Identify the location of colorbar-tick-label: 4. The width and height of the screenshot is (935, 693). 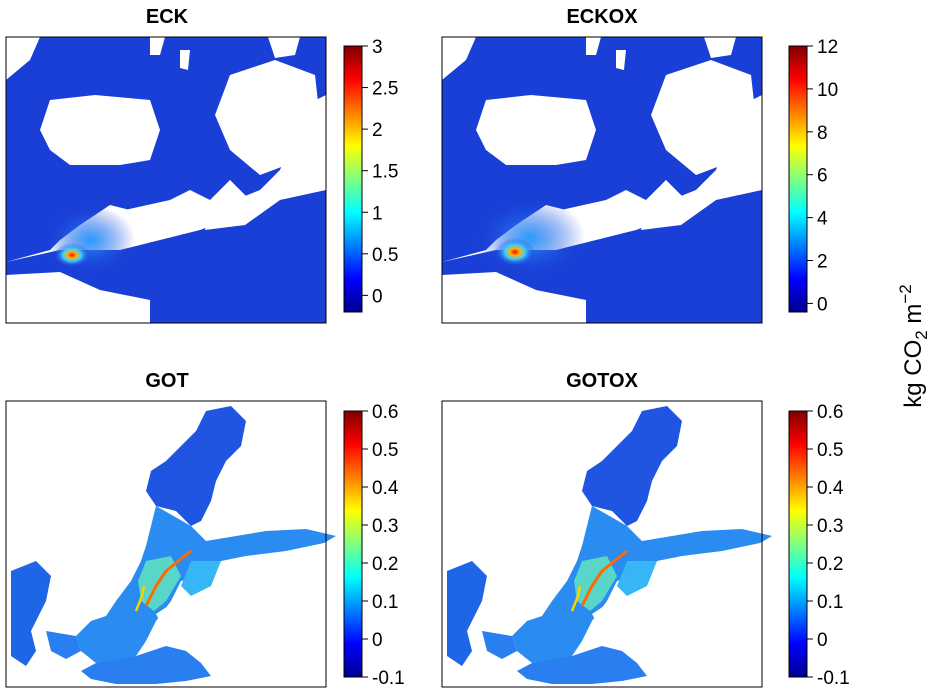
(822, 219).